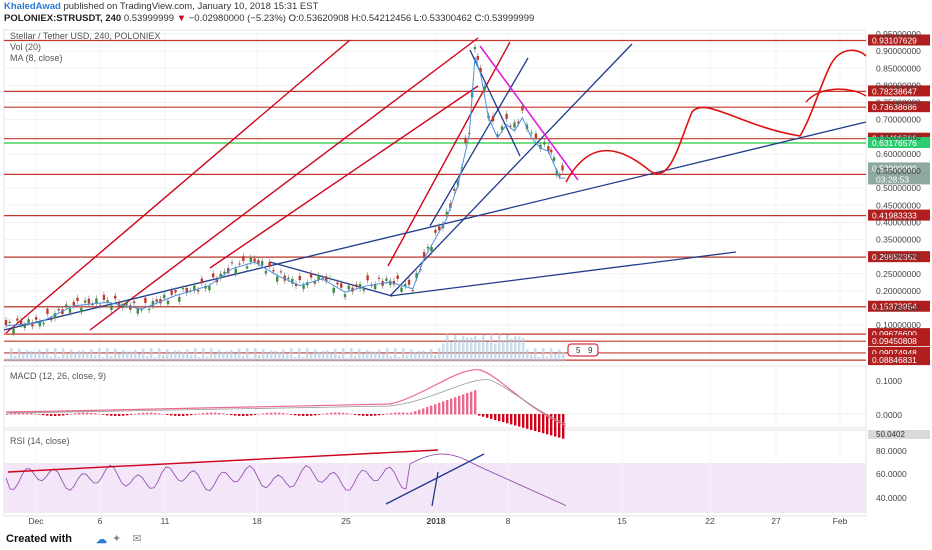 The width and height of the screenshot is (932, 550). What do you see at coordinates (149, 18) in the screenshot?
I see `last-price: 0.53999999` at bounding box center [149, 18].